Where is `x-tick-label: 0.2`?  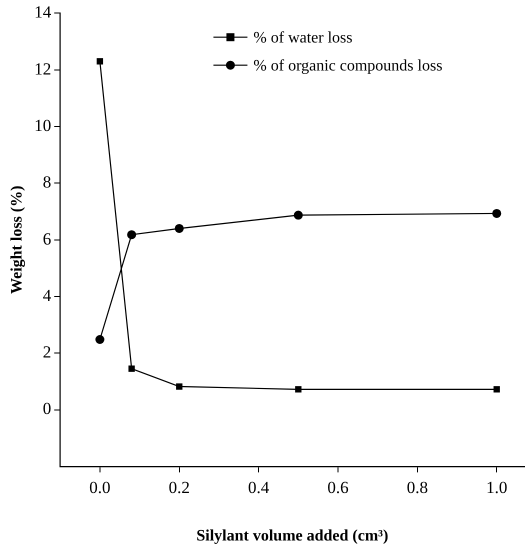
x-tick-label: 0.2 is located at coordinates (179, 488).